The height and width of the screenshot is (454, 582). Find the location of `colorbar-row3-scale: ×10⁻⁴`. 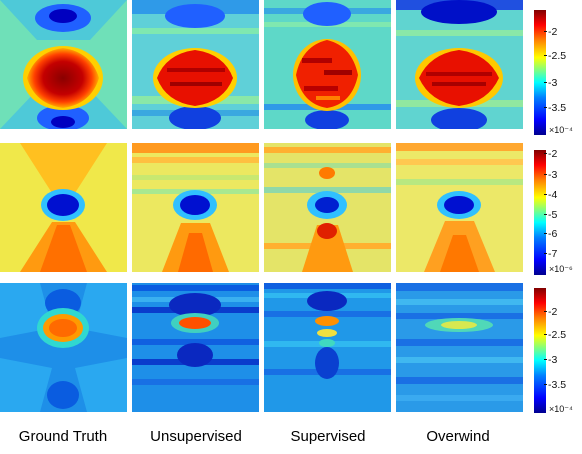

colorbar-row3-scale: ×10⁻⁴ is located at coordinates (561, 409).